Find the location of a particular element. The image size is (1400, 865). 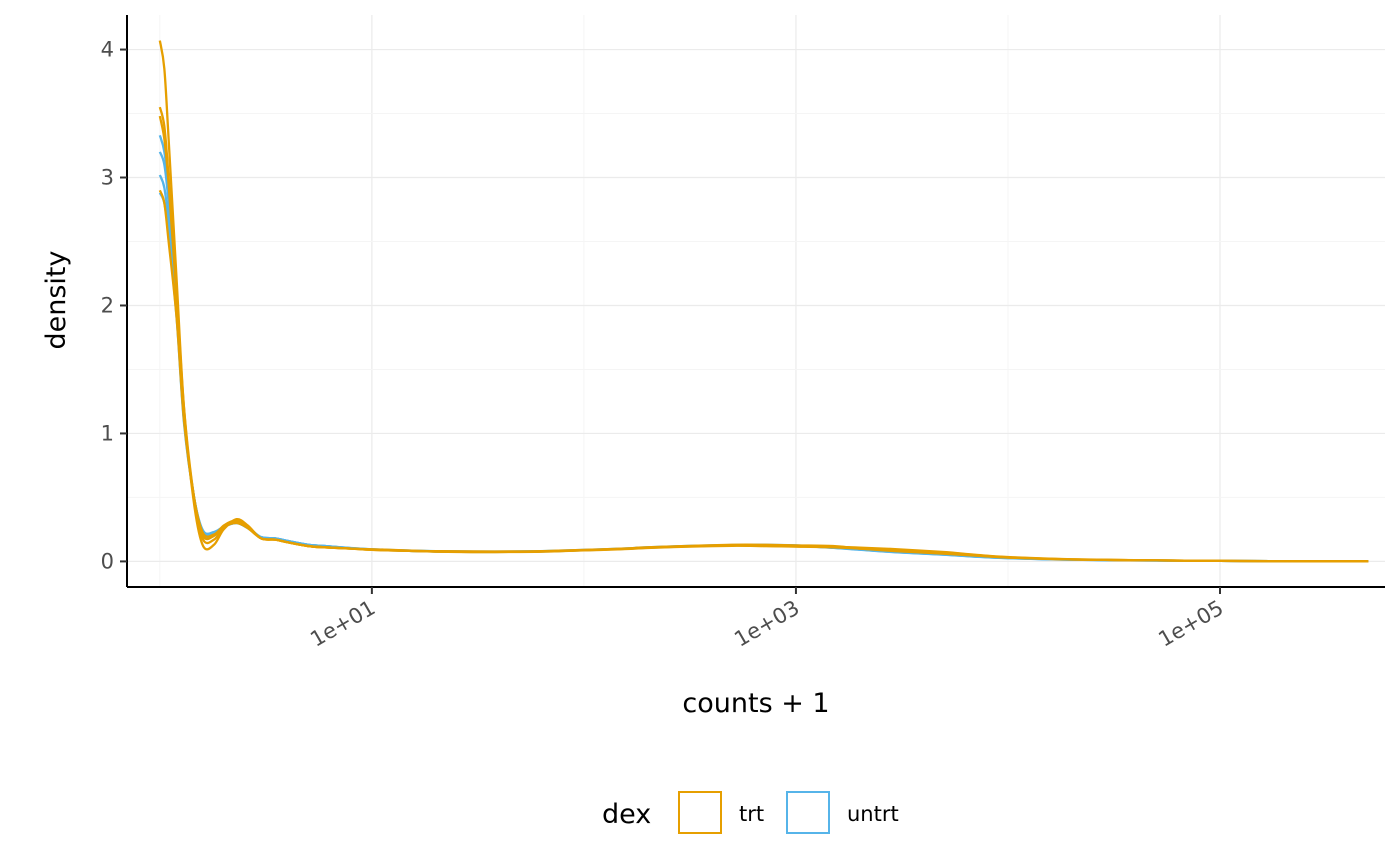

legend-key-untrt is located at coordinates (808, 812).